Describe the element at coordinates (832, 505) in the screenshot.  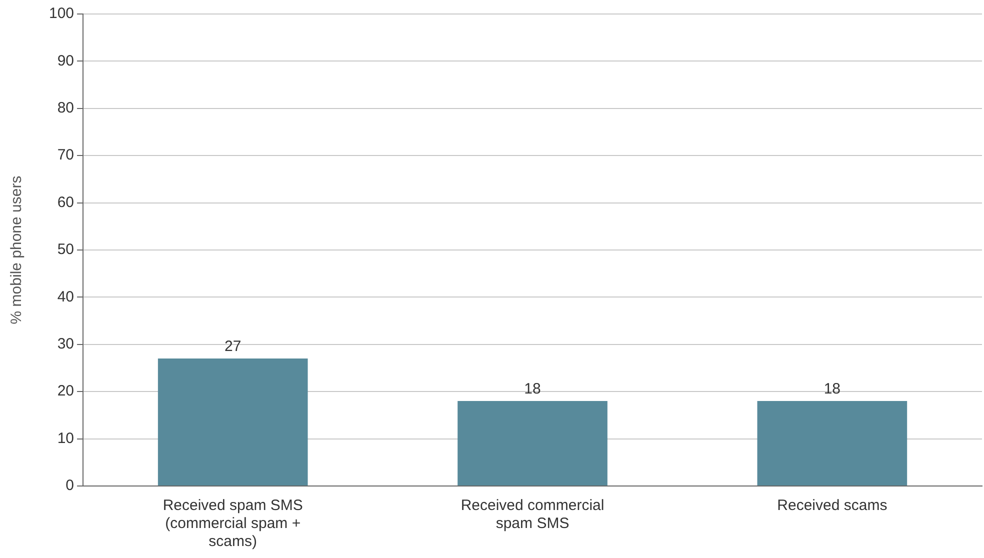
I see `x-tick-label: Received scams` at that location.